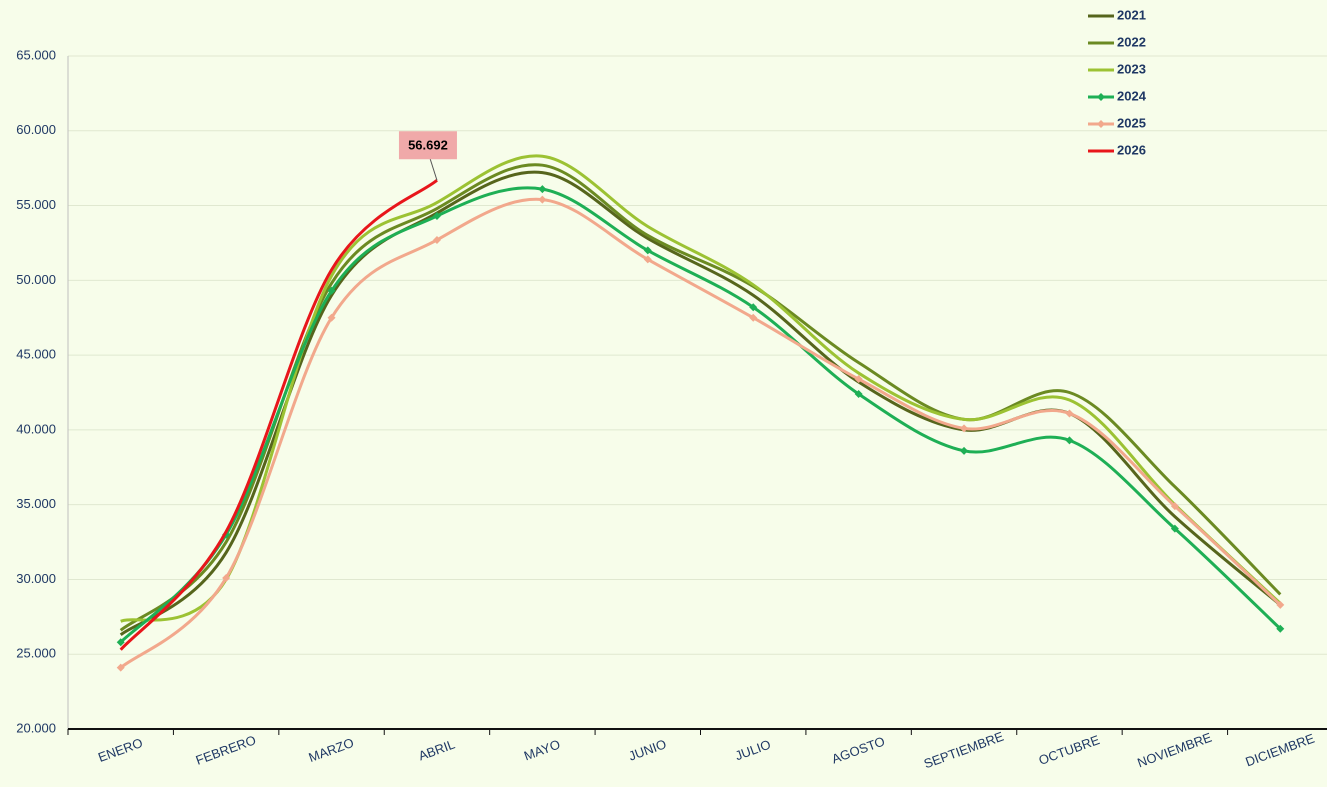 The image size is (1327, 787). I want to click on y-tick-label: 60.000, so click(36, 129).